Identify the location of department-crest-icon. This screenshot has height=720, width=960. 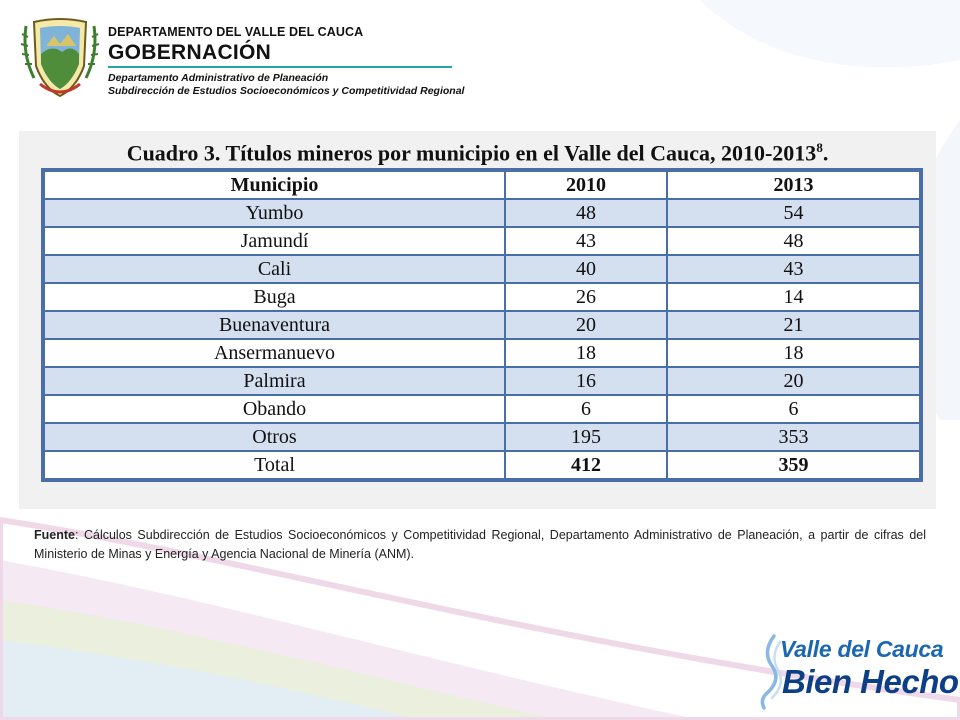
(60, 58).